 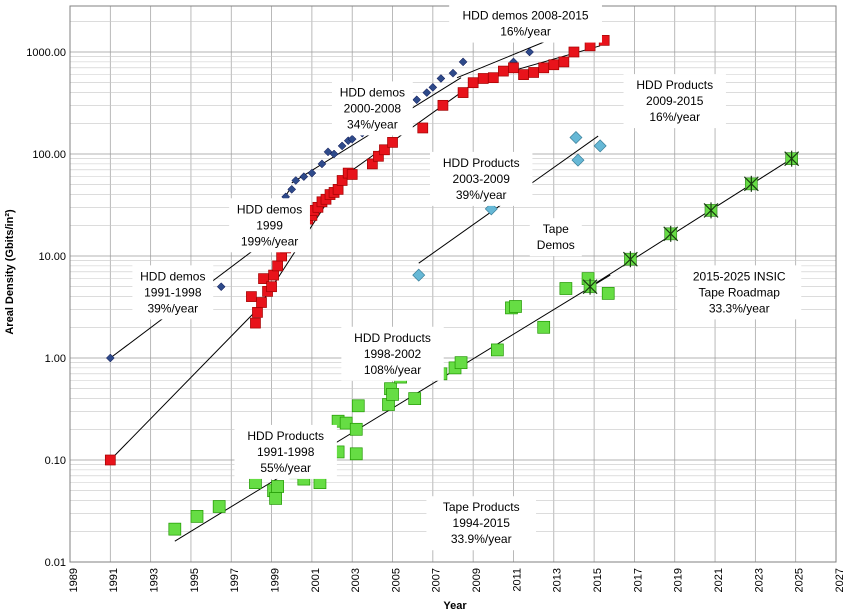 I want to click on annotation-label: HDD Products 2003-2009 39%/year, so click(x=481, y=178).